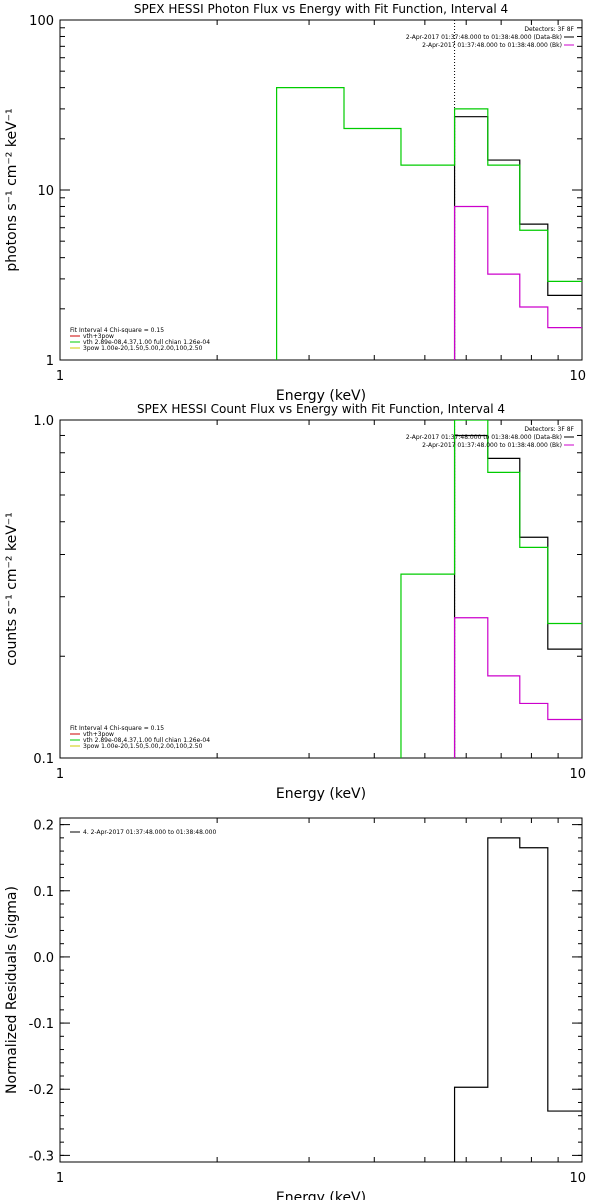  What do you see at coordinates (41, 21) in the screenshot?
I see `y-tick-label: 100` at bounding box center [41, 21].